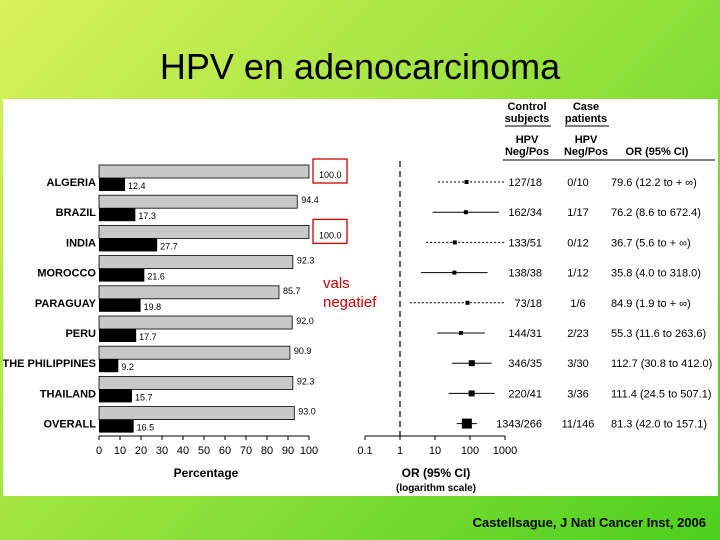 The image size is (720, 540). What do you see at coordinates (162, 451) in the screenshot?
I see `bar-x-tick-30: 30` at bounding box center [162, 451].